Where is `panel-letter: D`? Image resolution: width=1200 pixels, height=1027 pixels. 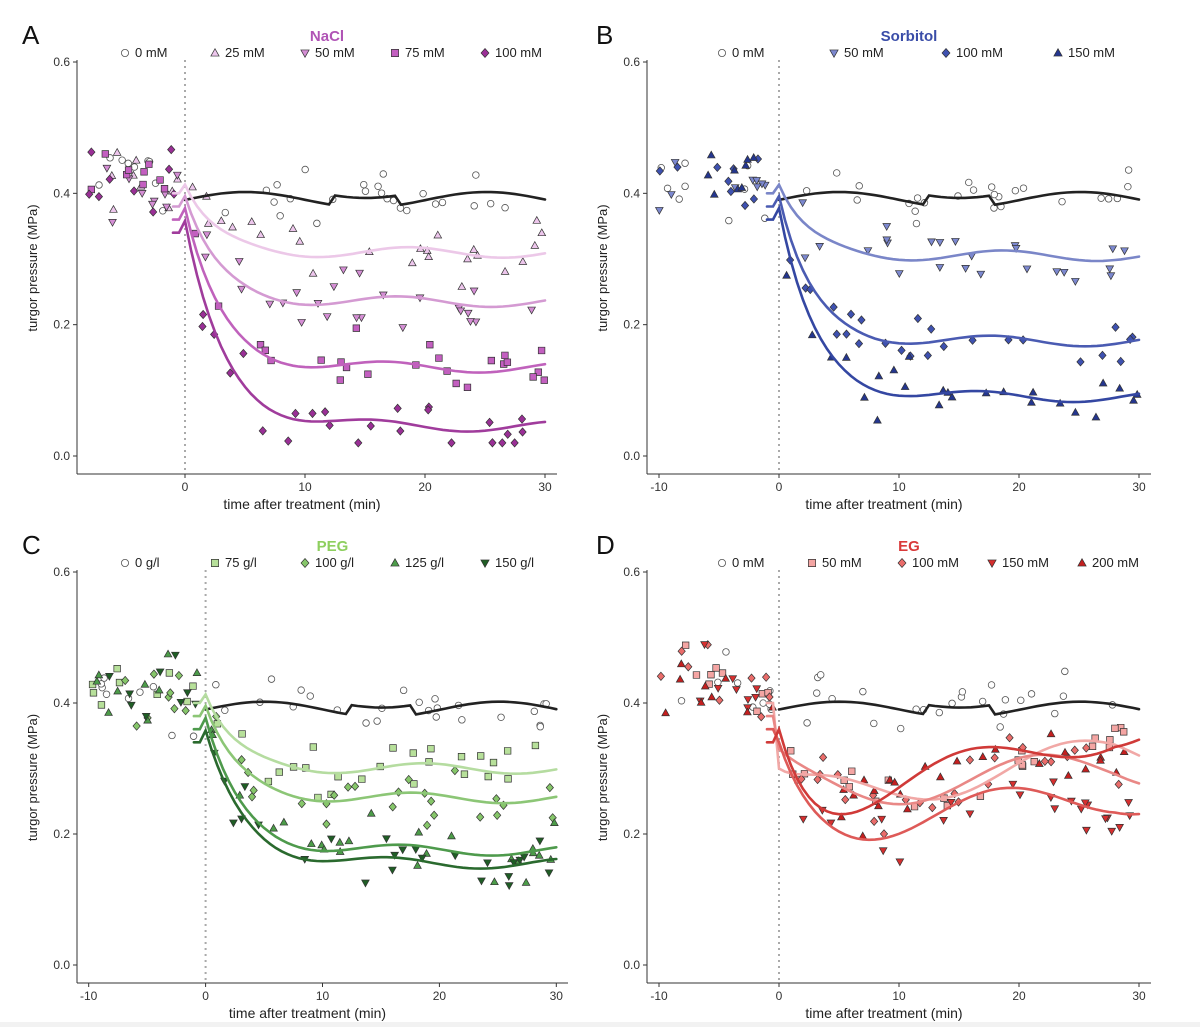
panel-letter: D is located at coordinates (605, 545).